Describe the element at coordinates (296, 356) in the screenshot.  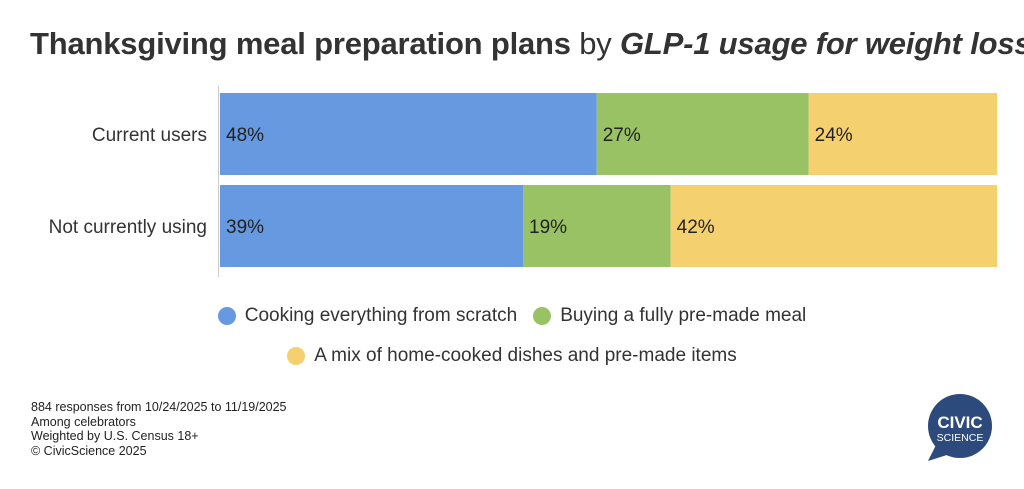
I see `legend-swatch-mix` at that location.